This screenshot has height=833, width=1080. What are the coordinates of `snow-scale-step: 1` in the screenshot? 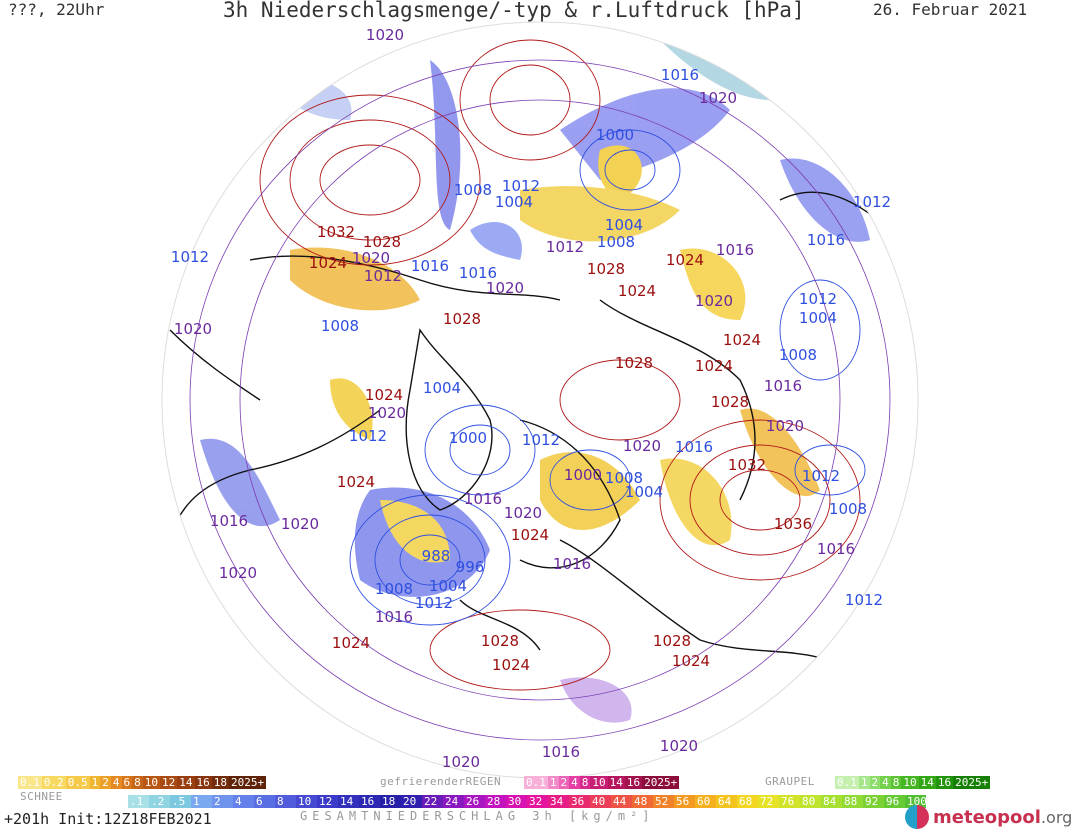 It's located at (95, 782).